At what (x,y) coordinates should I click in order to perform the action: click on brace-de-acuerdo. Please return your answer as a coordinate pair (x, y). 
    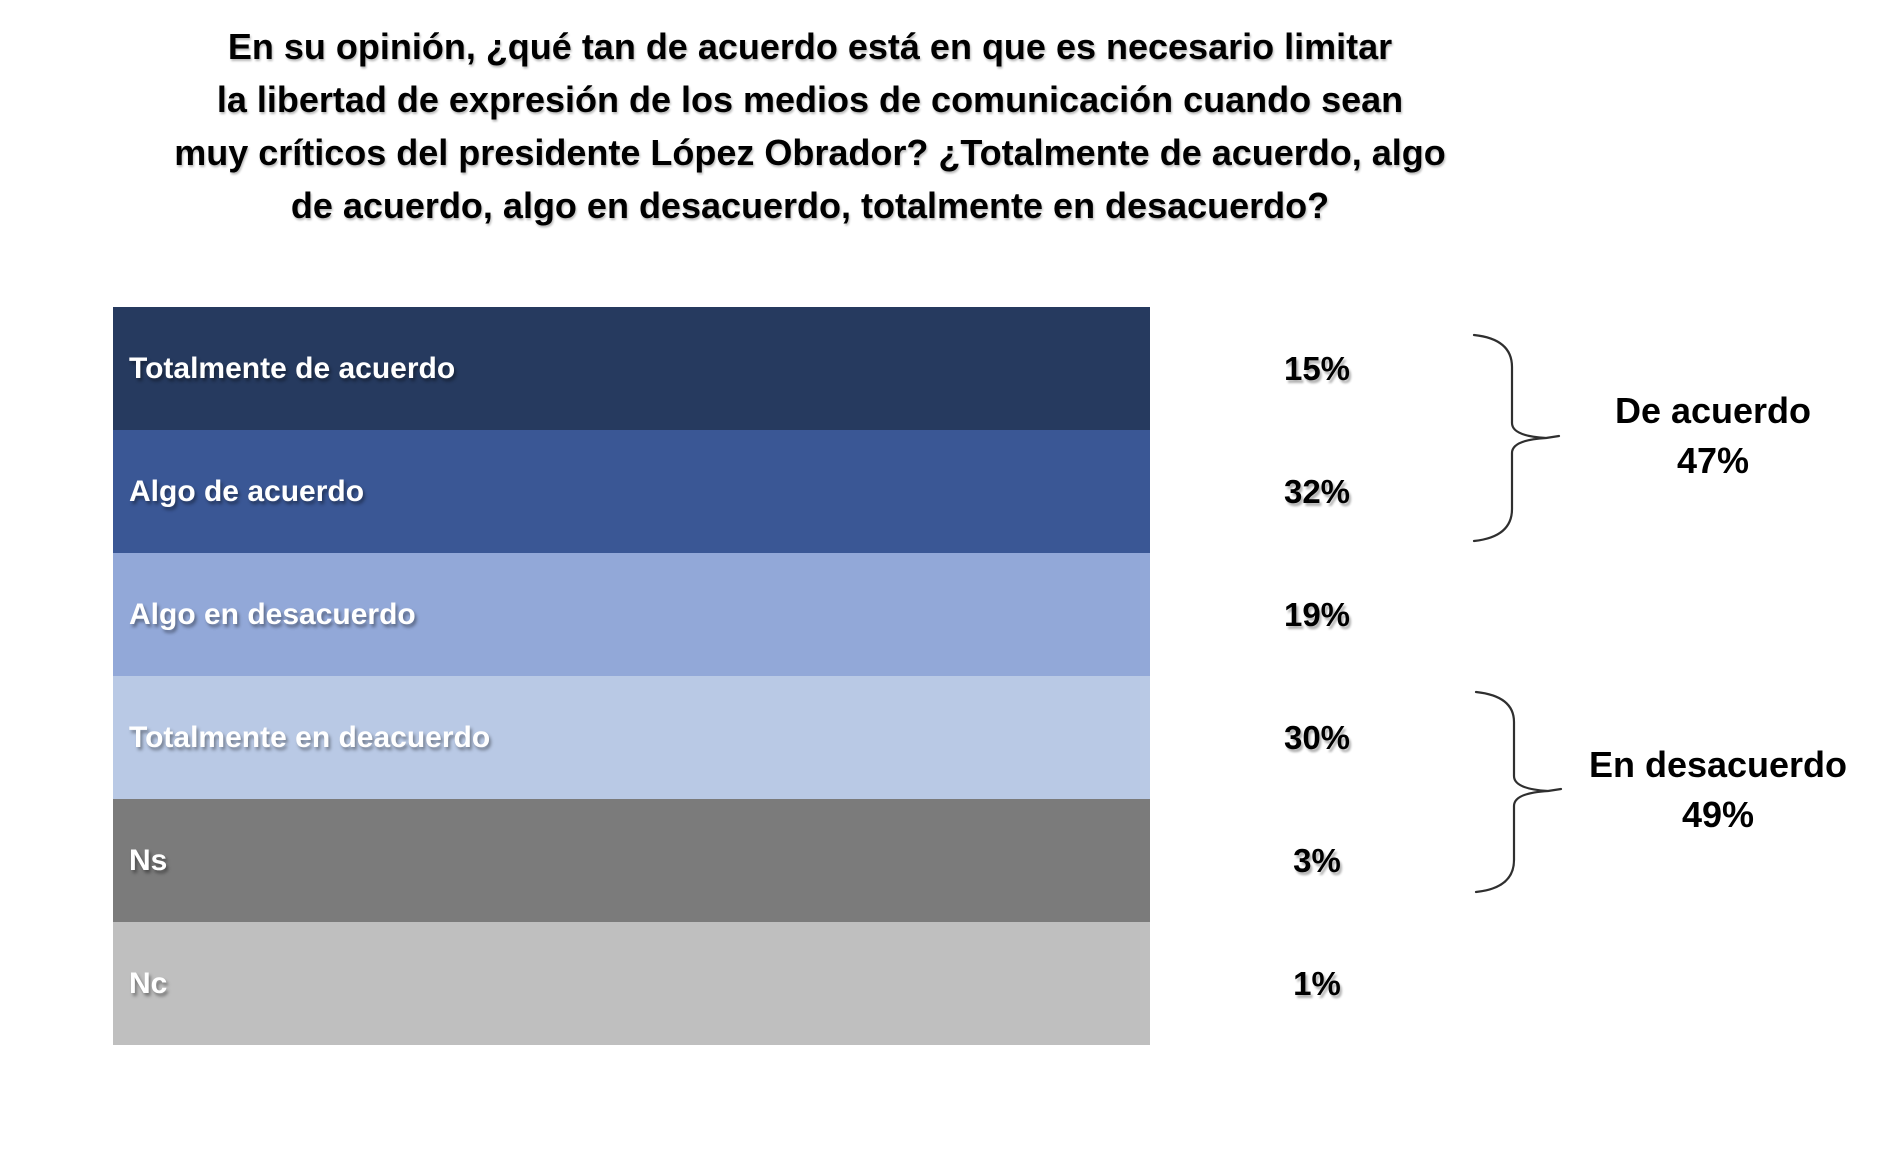
    Looking at the image, I should click on (1516, 438).